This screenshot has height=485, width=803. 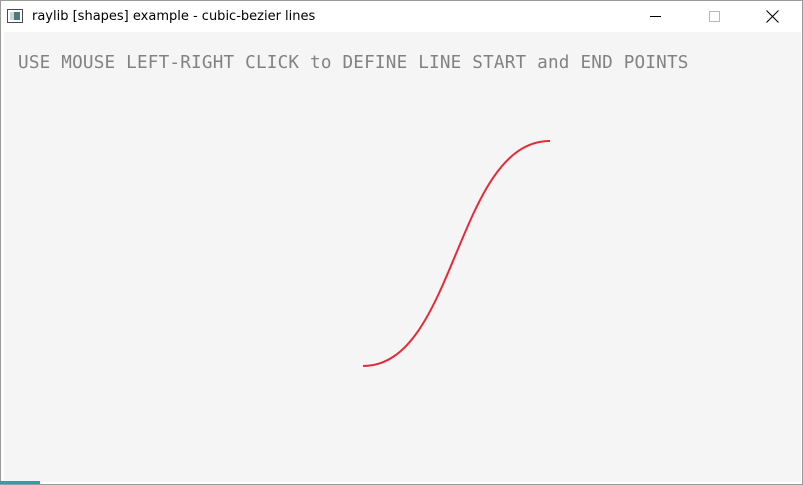 I want to click on minimize-button, so click(x=656, y=16).